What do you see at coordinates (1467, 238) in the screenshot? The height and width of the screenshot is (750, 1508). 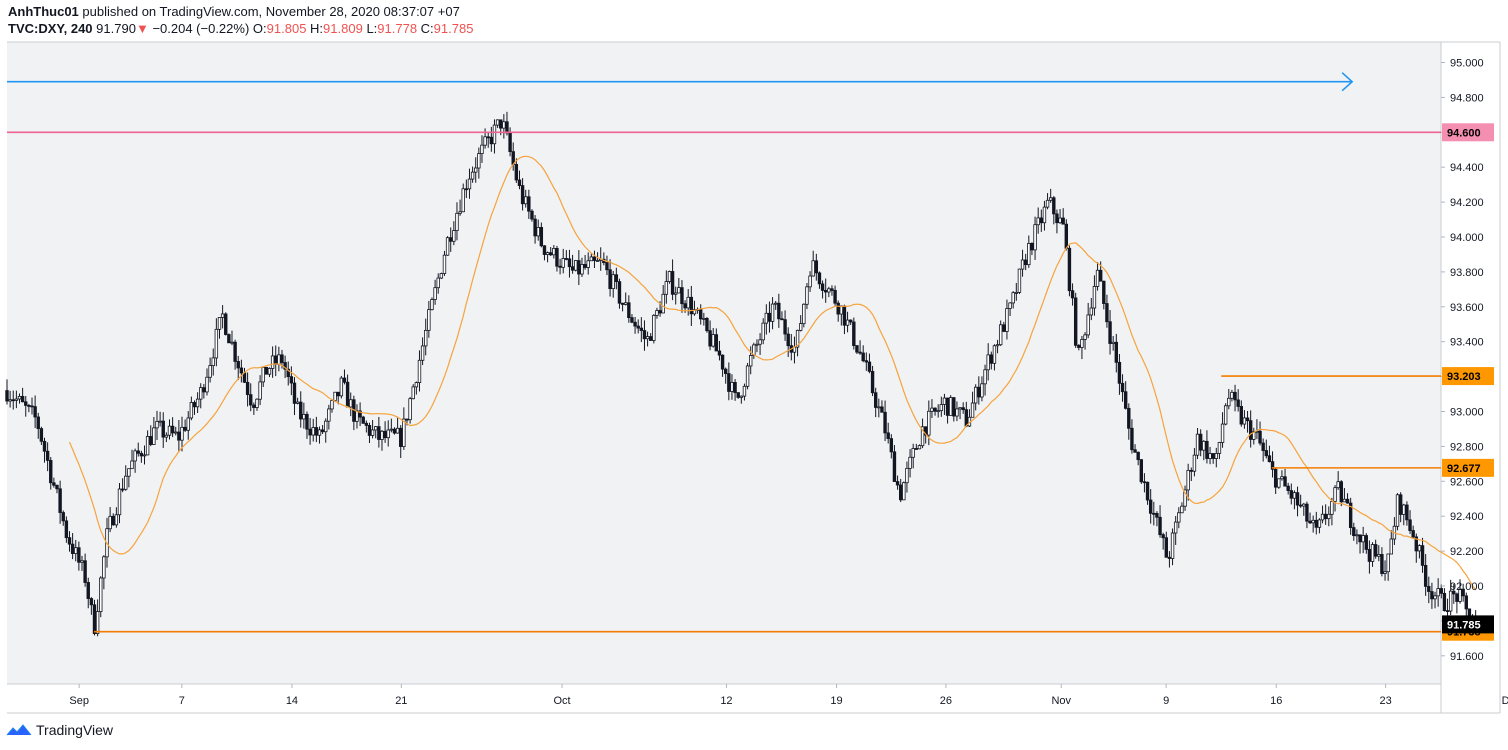 I see `y-tick-label: 94.000` at bounding box center [1467, 238].